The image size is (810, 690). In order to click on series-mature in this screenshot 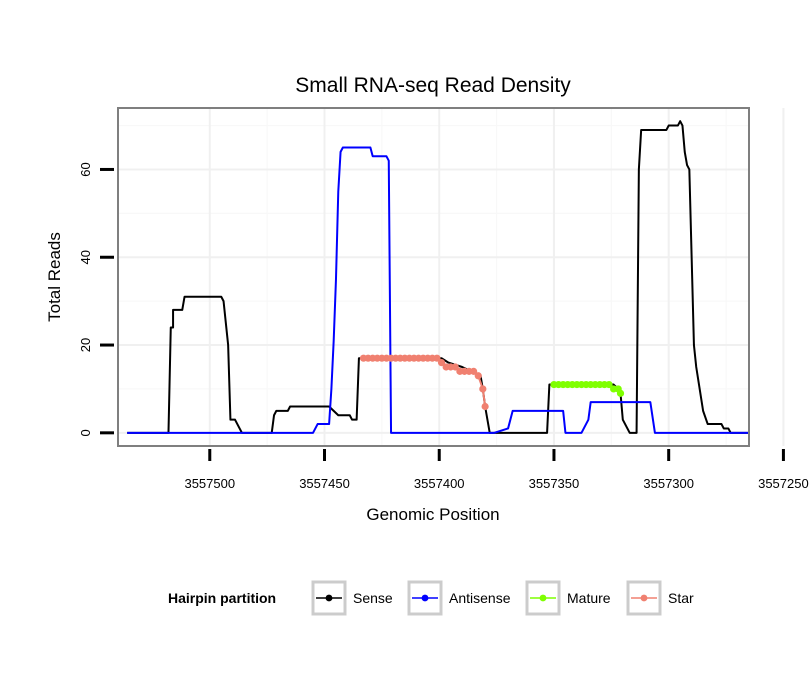, I will do `click(587, 388)`.